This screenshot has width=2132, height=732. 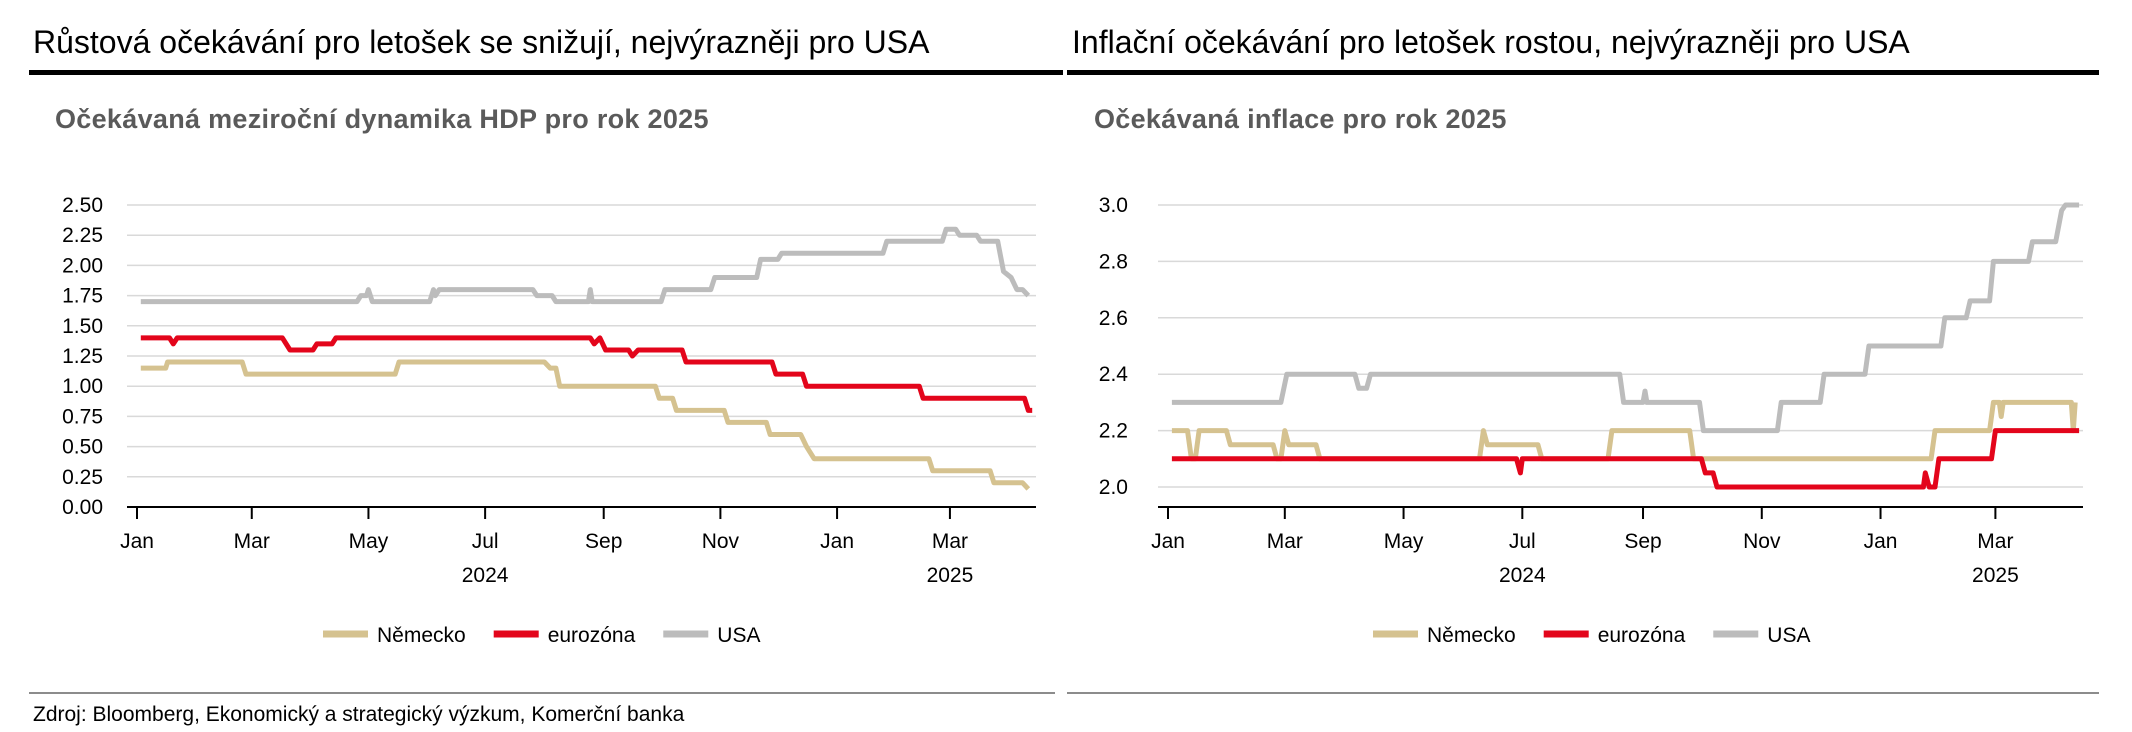 What do you see at coordinates (1583, 693) in the screenshot?
I see `right-footer-rule` at bounding box center [1583, 693].